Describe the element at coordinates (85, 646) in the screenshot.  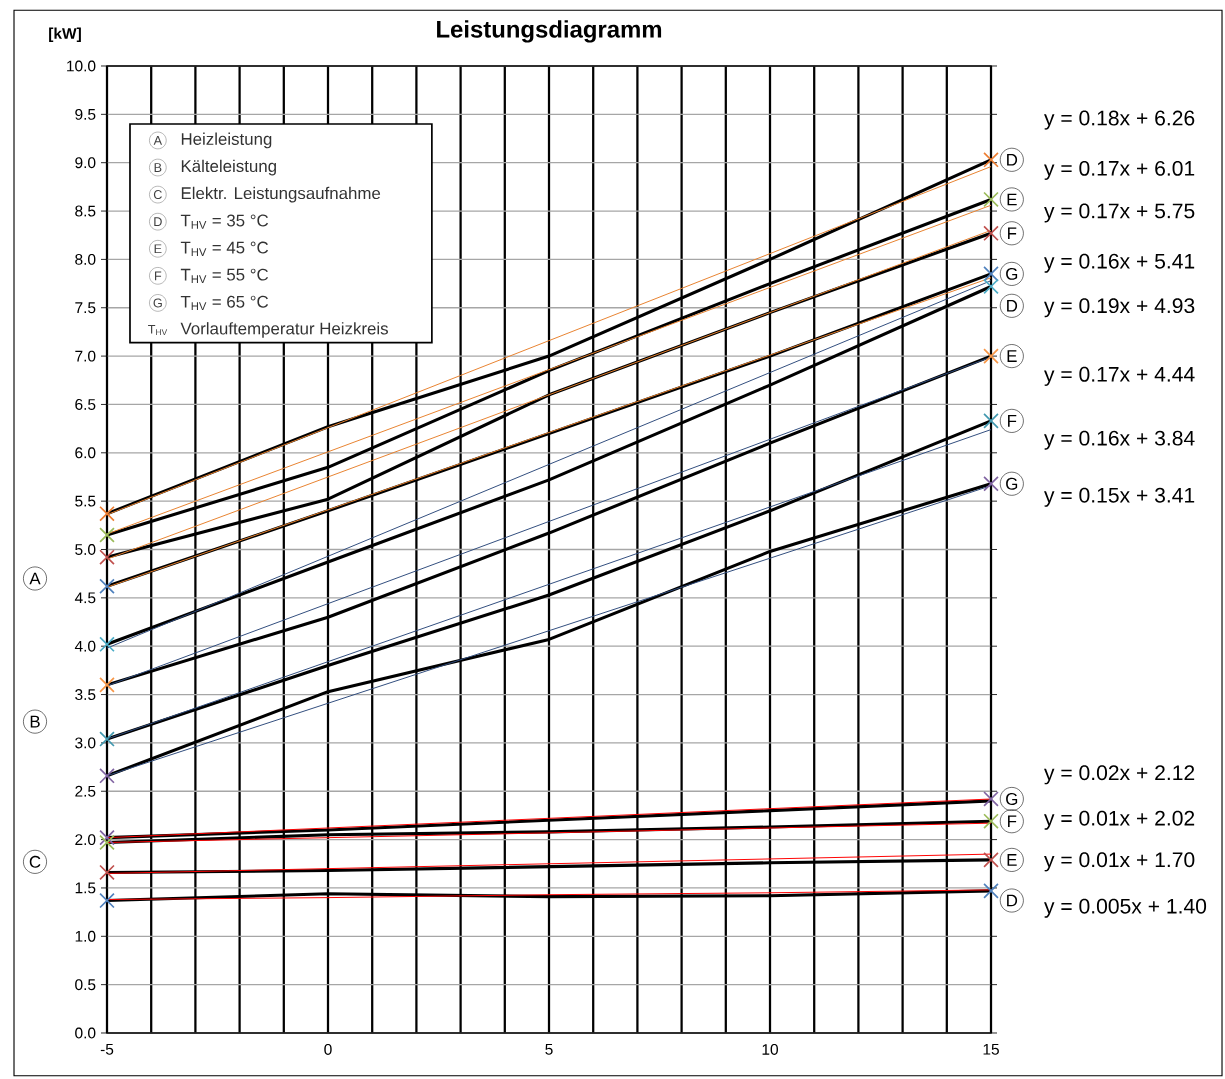
I see `y-tick-label: 4.0` at that location.